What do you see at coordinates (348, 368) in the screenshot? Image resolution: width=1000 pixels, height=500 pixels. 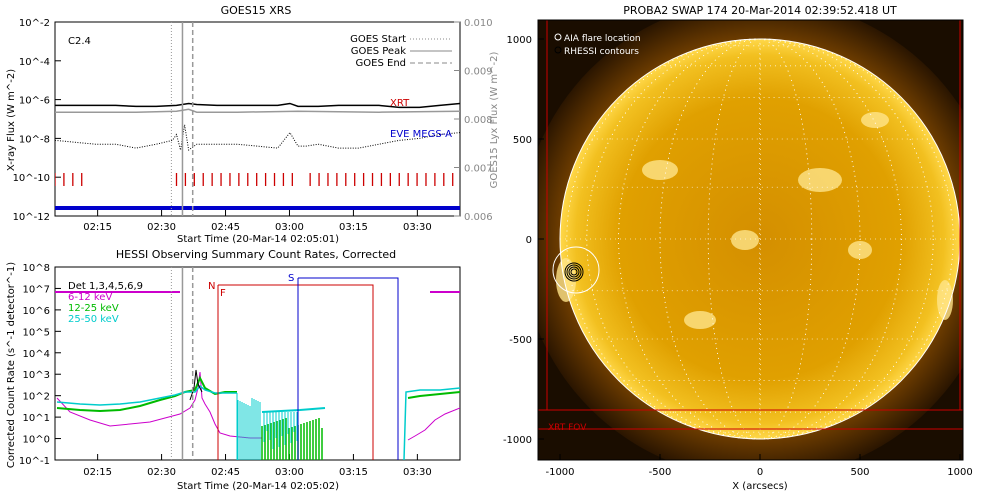 I see `flag-s-bar` at bounding box center [348, 368].